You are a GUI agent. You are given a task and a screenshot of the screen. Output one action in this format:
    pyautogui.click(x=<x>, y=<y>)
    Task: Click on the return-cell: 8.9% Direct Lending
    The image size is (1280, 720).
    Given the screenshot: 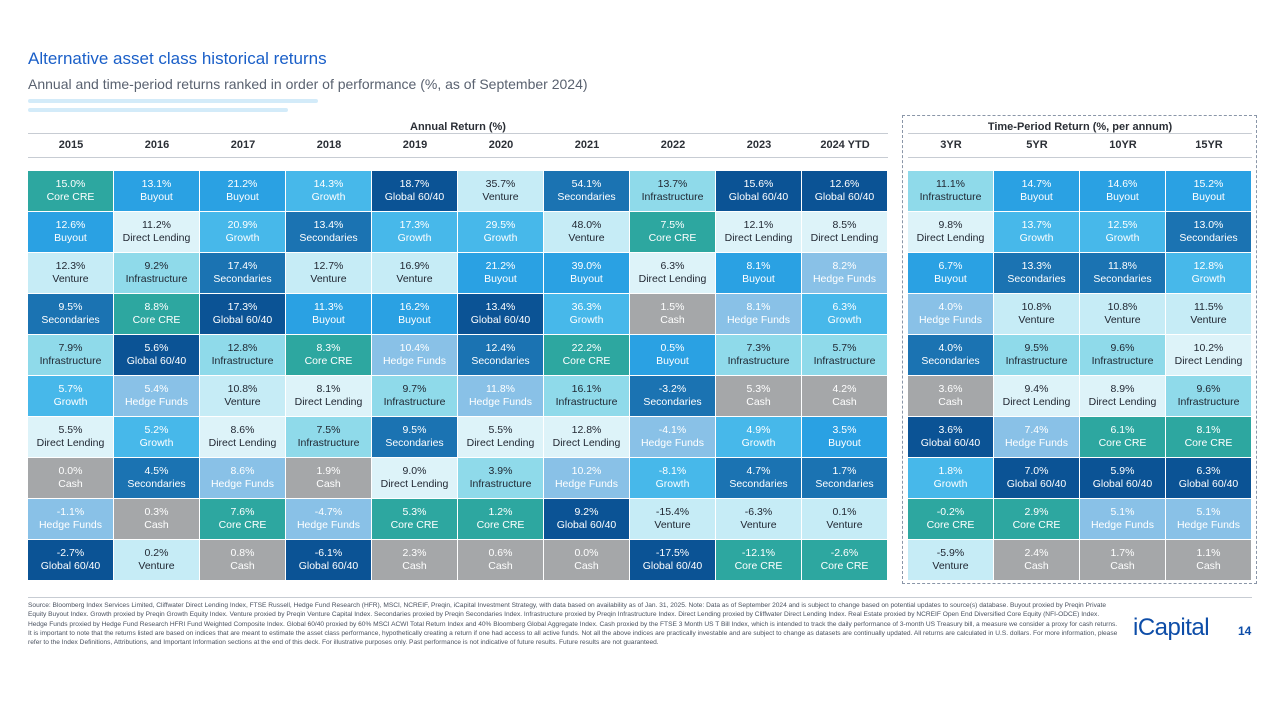 What is the action you would take?
    pyautogui.click(x=1122, y=396)
    